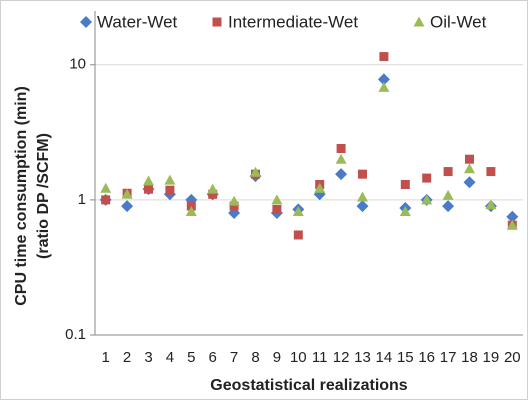 The image size is (528, 400). What do you see at coordinates (384, 357) in the screenshot?
I see `x-tick-label: 14` at bounding box center [384, 357].